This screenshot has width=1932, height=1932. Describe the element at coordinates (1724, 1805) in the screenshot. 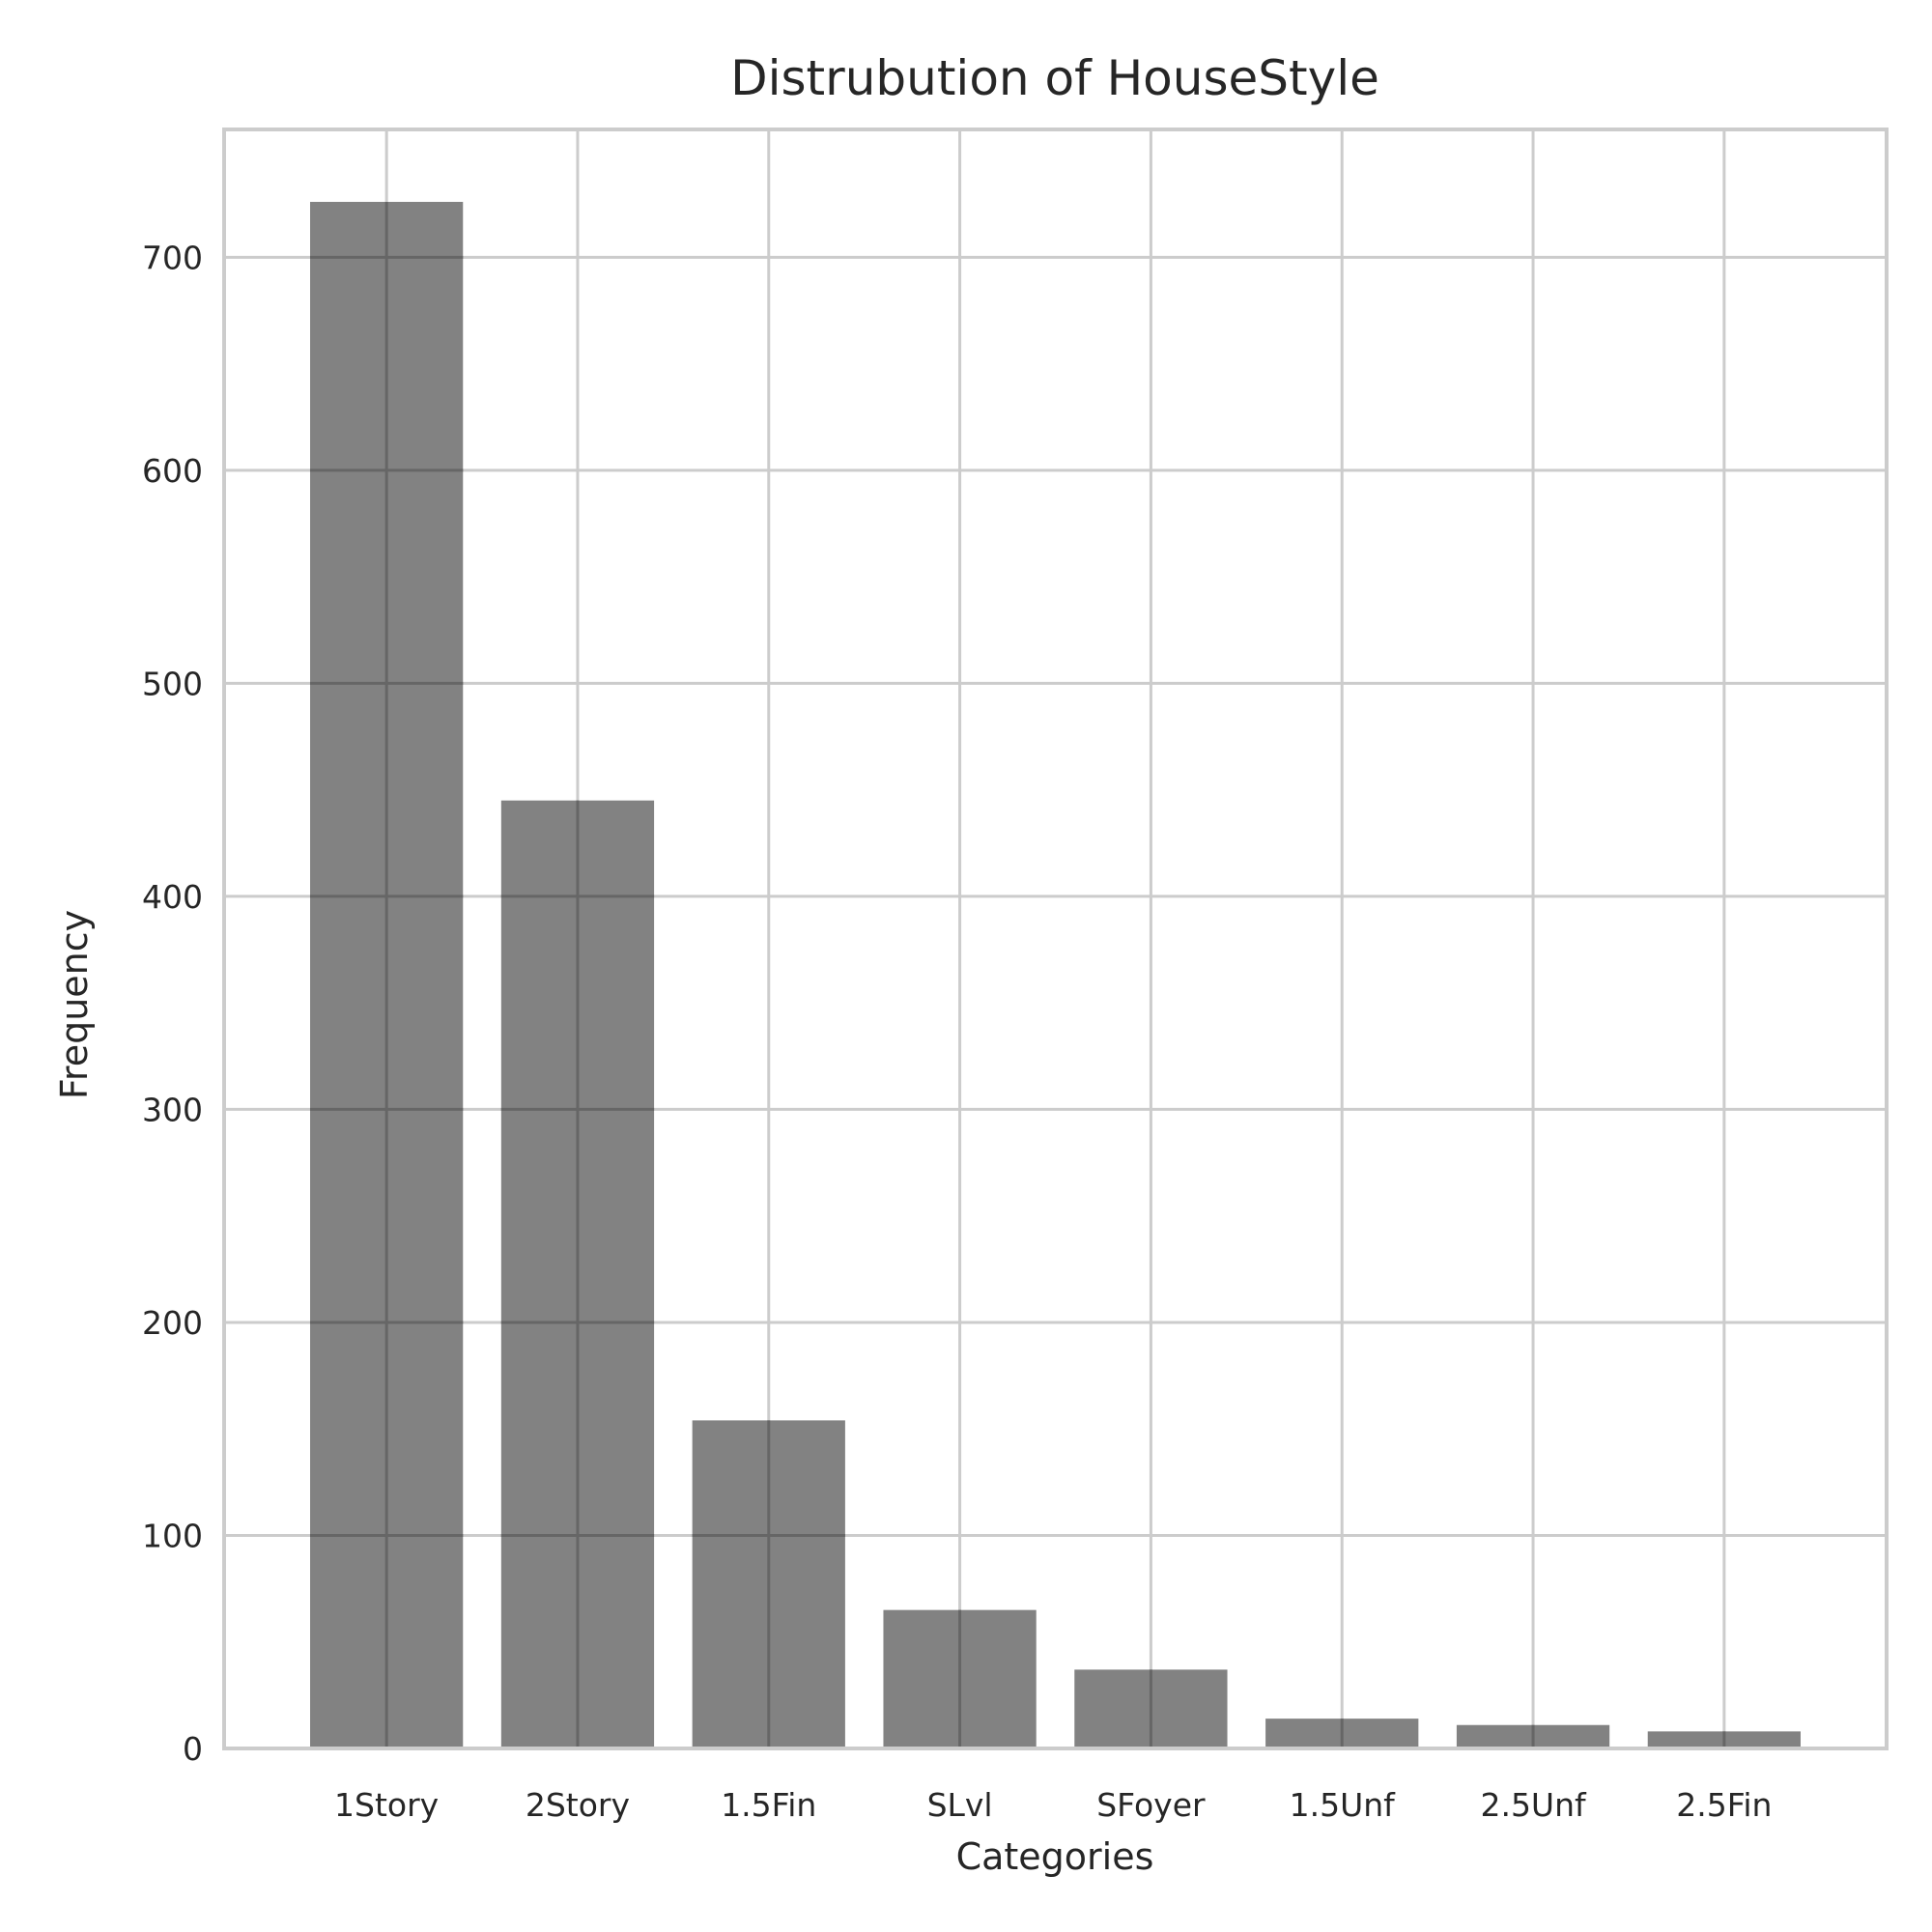

I see `x-tick-label: 2.5Fin` at that location.